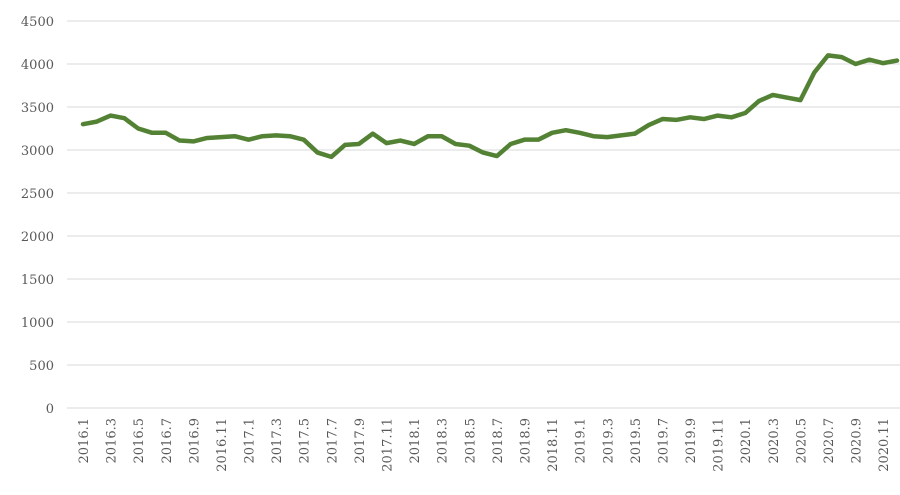 The height and width of the screenshot is (495, 900). What do you see at coordinates (663, 441) in the screenshot?
I see `x-tick-label: 2019.7` at bounding box center [663, 441].